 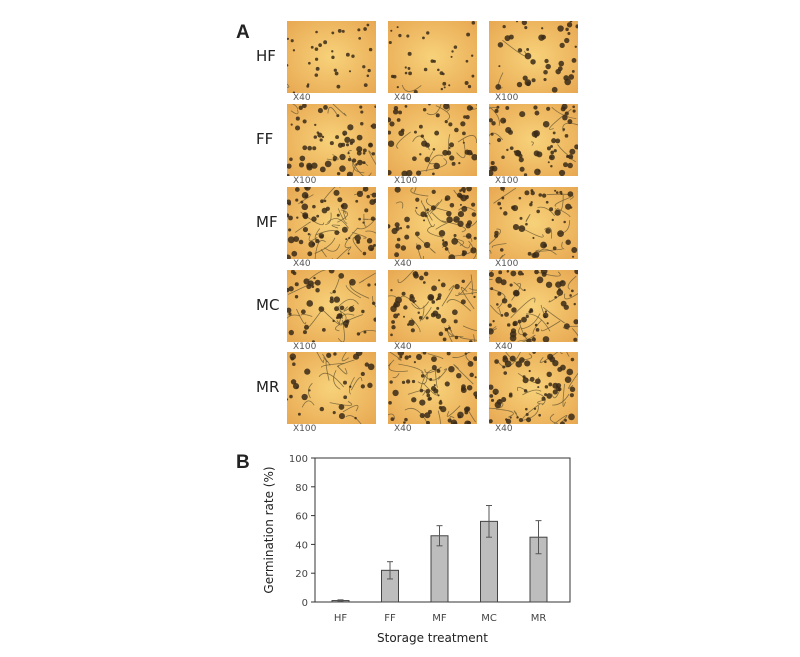 I want to click on x-tick-label: MF, so click(x=439, y=618).